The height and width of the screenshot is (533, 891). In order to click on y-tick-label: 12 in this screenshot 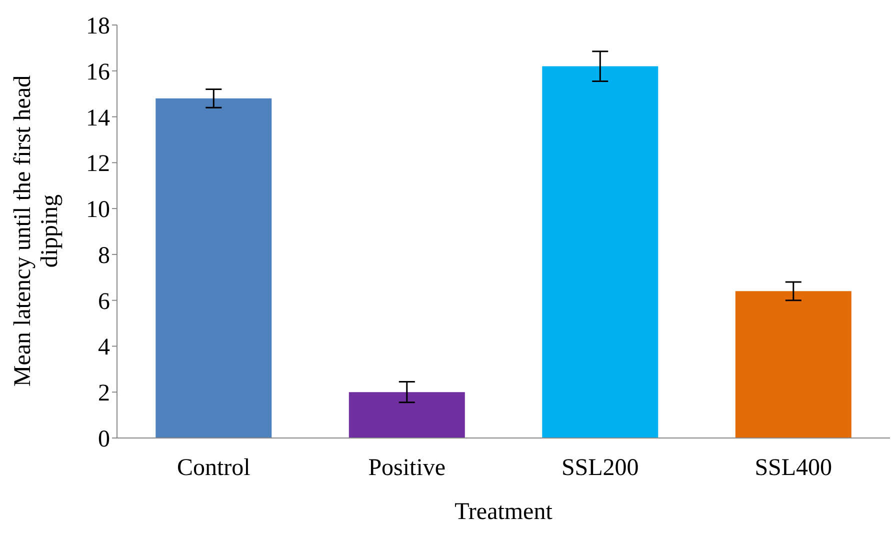, I will do `click(98, 164)`.